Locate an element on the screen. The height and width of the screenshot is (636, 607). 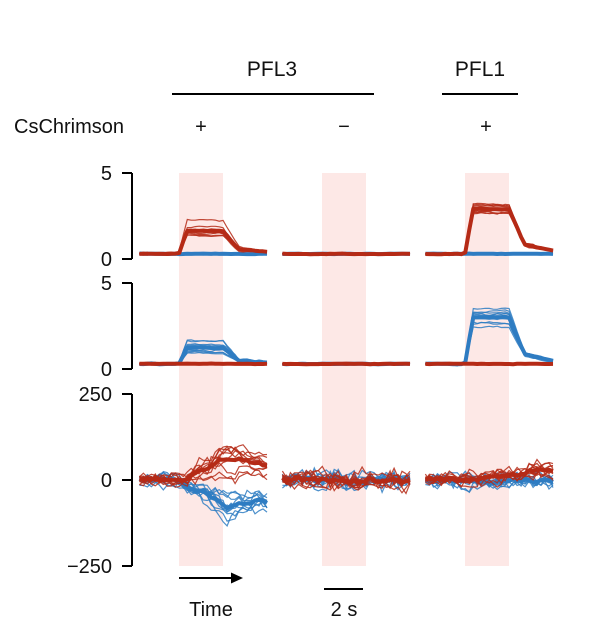
y-tick-label-row1-0: 0 is located at coordinates (106, 260).